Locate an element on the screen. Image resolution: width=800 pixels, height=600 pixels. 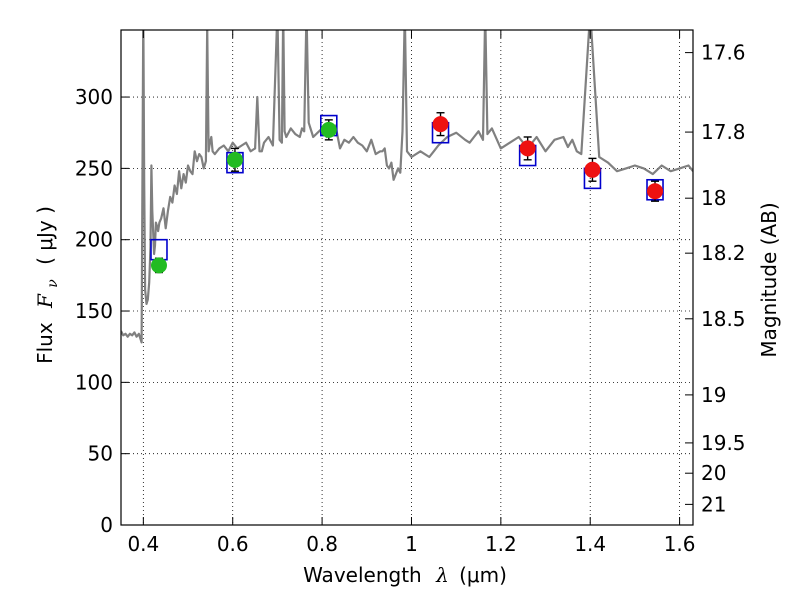
x-axis-label-prefix: Wavelength is located at coordinates (362, 575).